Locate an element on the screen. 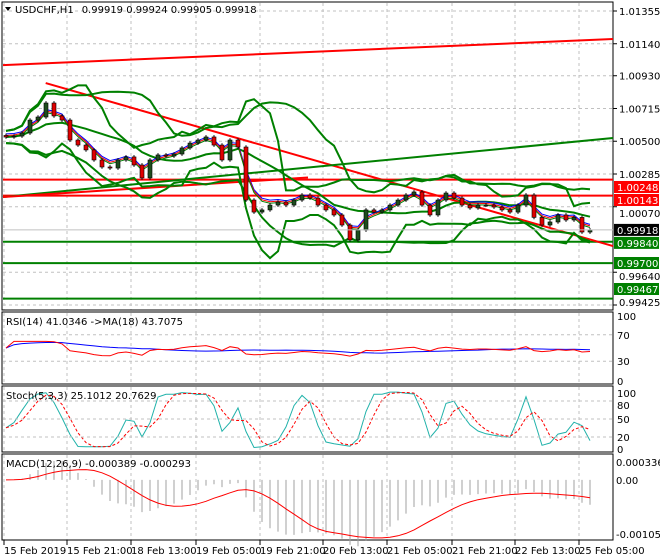 The height and width of the screenshot is (560, 660). time-tick-label: 25 Feb 05:00 is located at coordinates (612, 551).